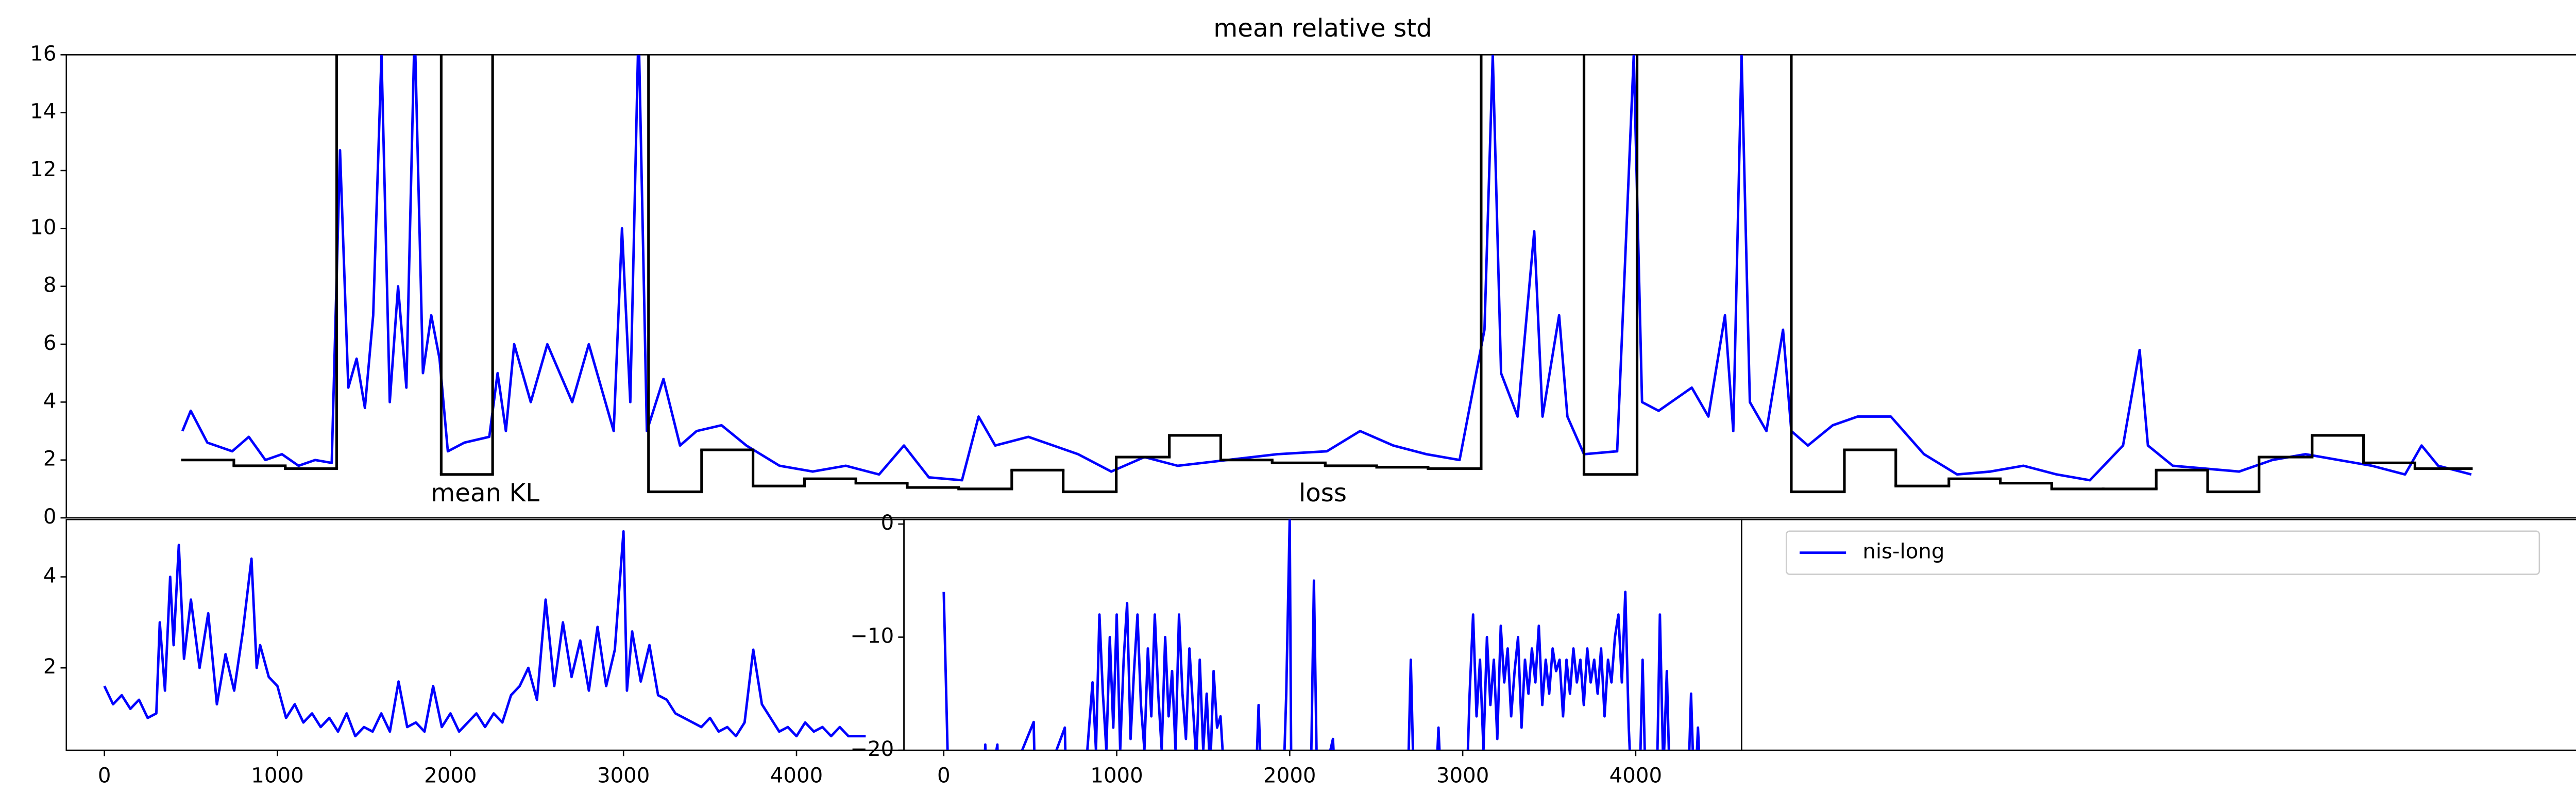  What do you see at coordinates (1323, 493) in the screenshot?
I see `chart-title: loss` at bounding box center [1323, 493].